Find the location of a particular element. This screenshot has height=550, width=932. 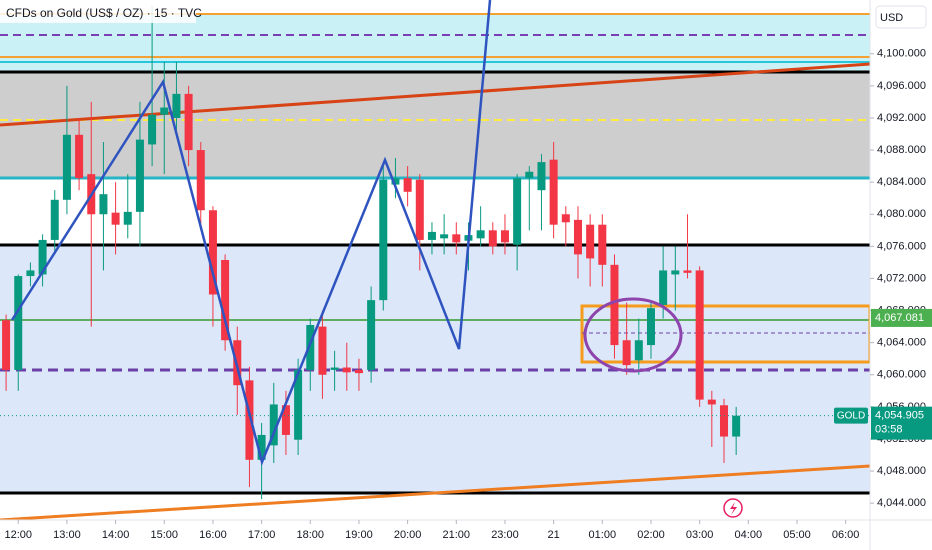

y-tick-label: 4,064.000 is located at coordinates (901, 343).